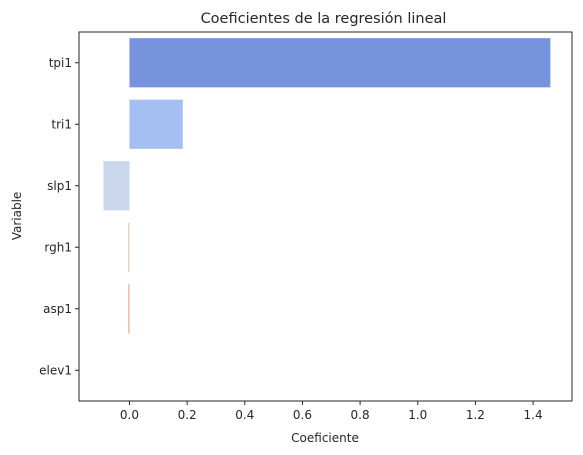 The image size is (583, 455). I want to click on x-tick-label: 0.2, so click(187, 415).